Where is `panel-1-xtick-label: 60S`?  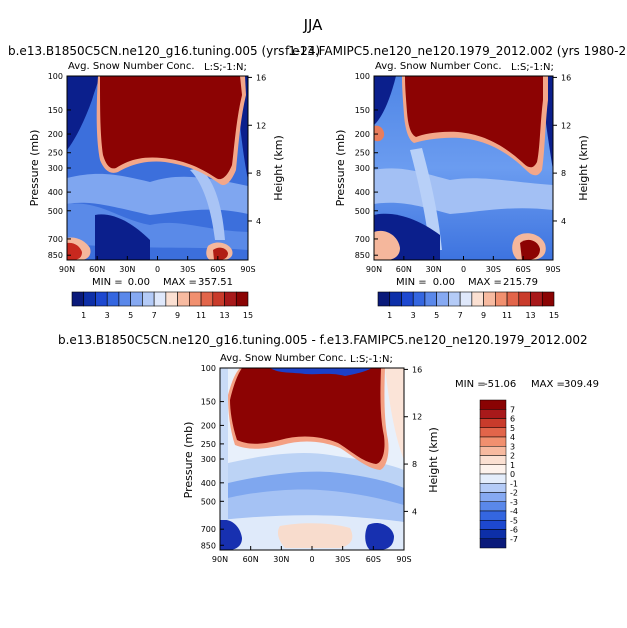 panel-1-xtick-label: 60S is located at coordinates (217, 269).